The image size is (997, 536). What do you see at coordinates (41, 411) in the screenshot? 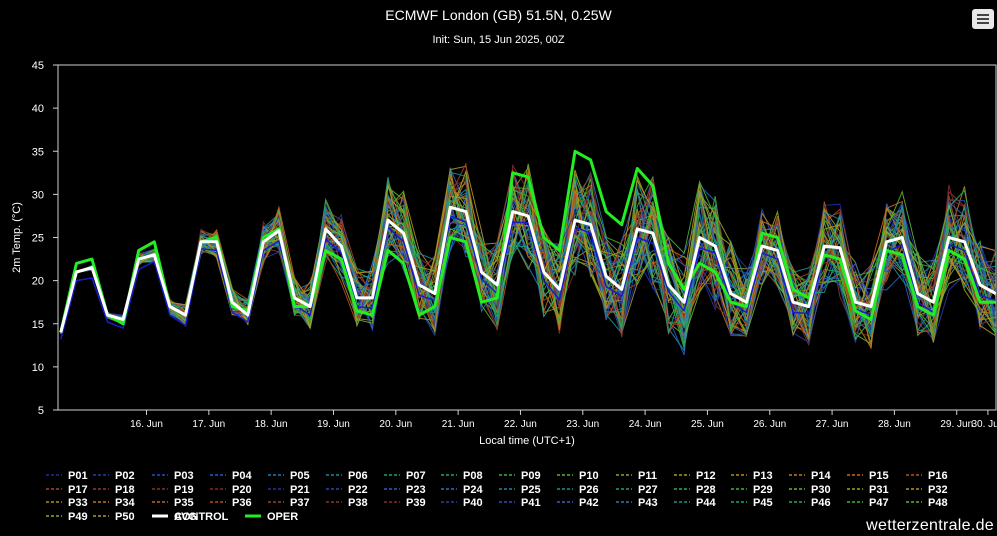
I see `y-tick-label: 5` at bounding box center [41, 411].